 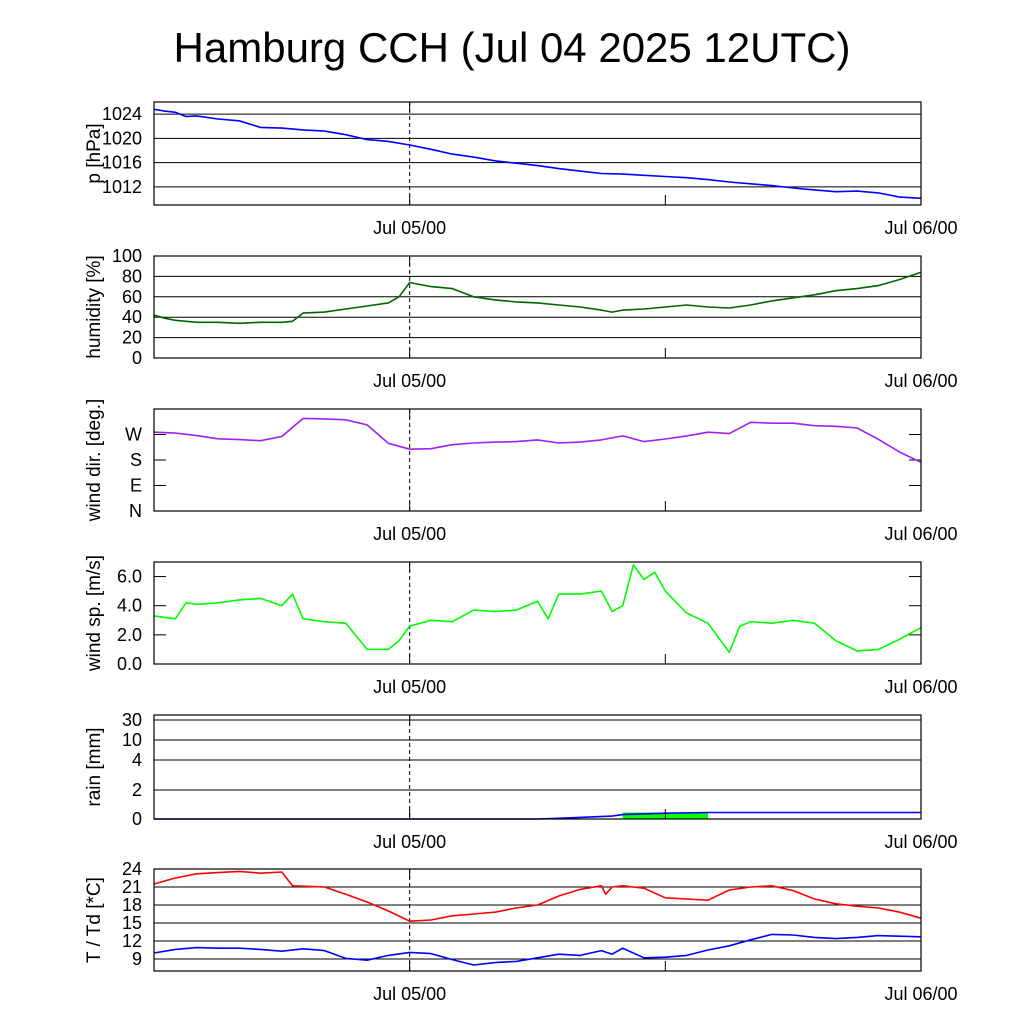 I want to click on humidity-y-tick-label: 80, so click(x=132, y=276).